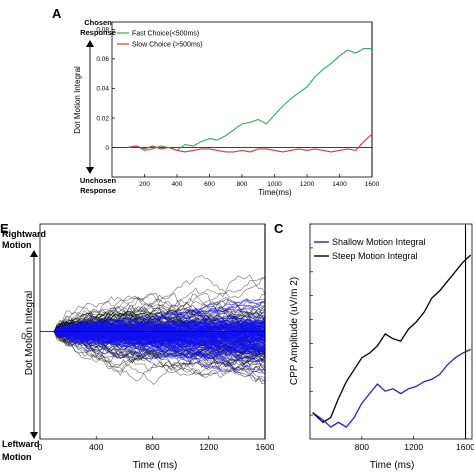 Image resolution: width=474 pixels, height=474 pixels. I want to click on panel-b-top-cat-2: Motion, so click(17, 245).